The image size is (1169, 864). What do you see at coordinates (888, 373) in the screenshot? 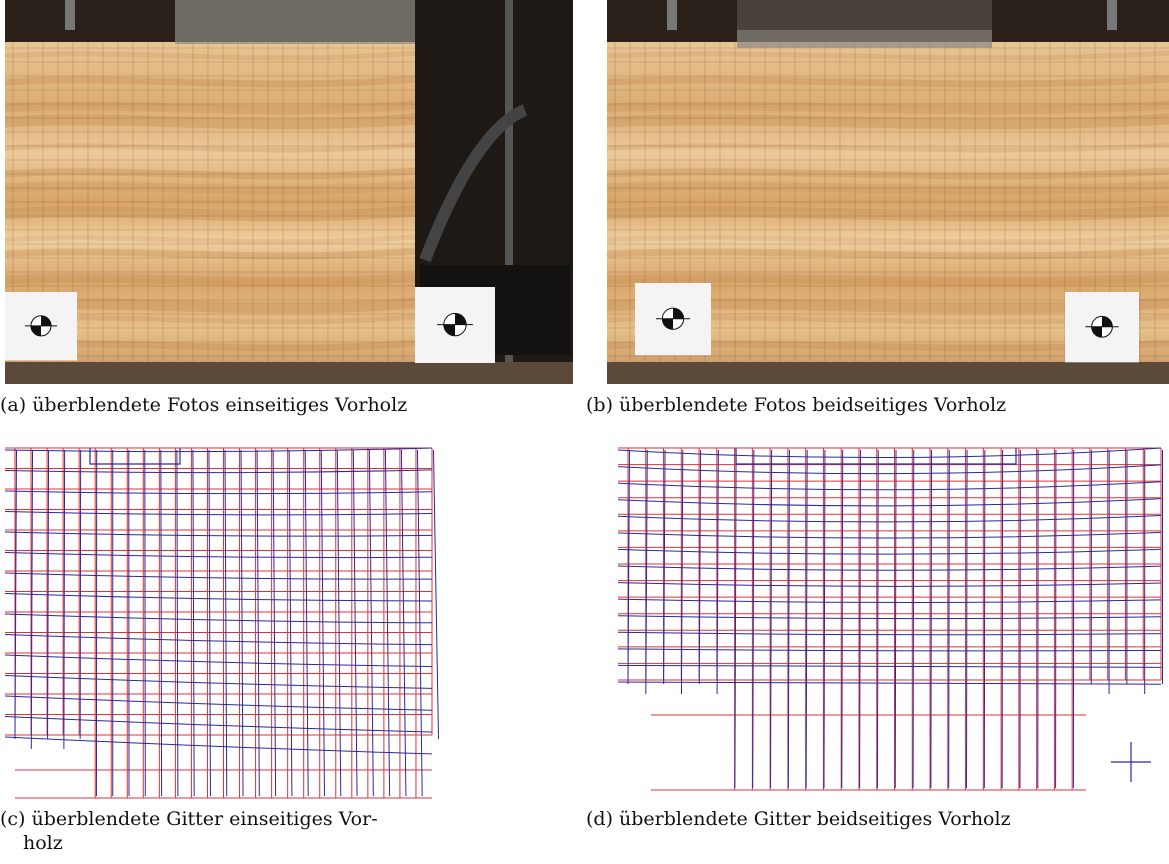
I see `table-surface` at bounding box center [888, 373].